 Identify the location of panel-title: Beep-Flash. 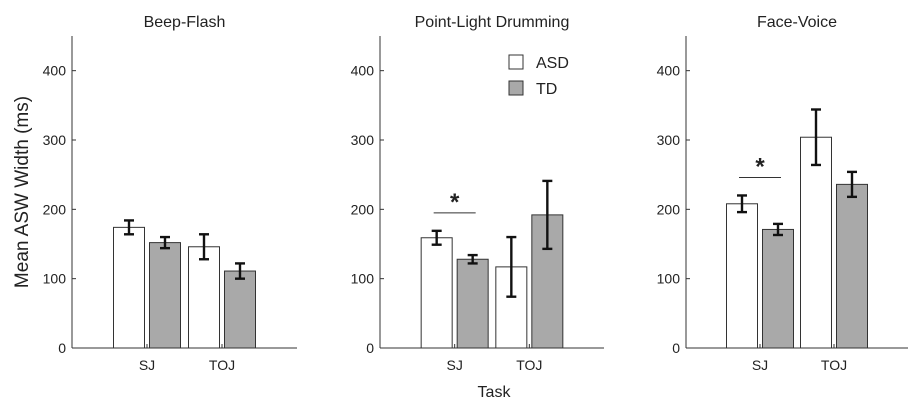
(185, 22).